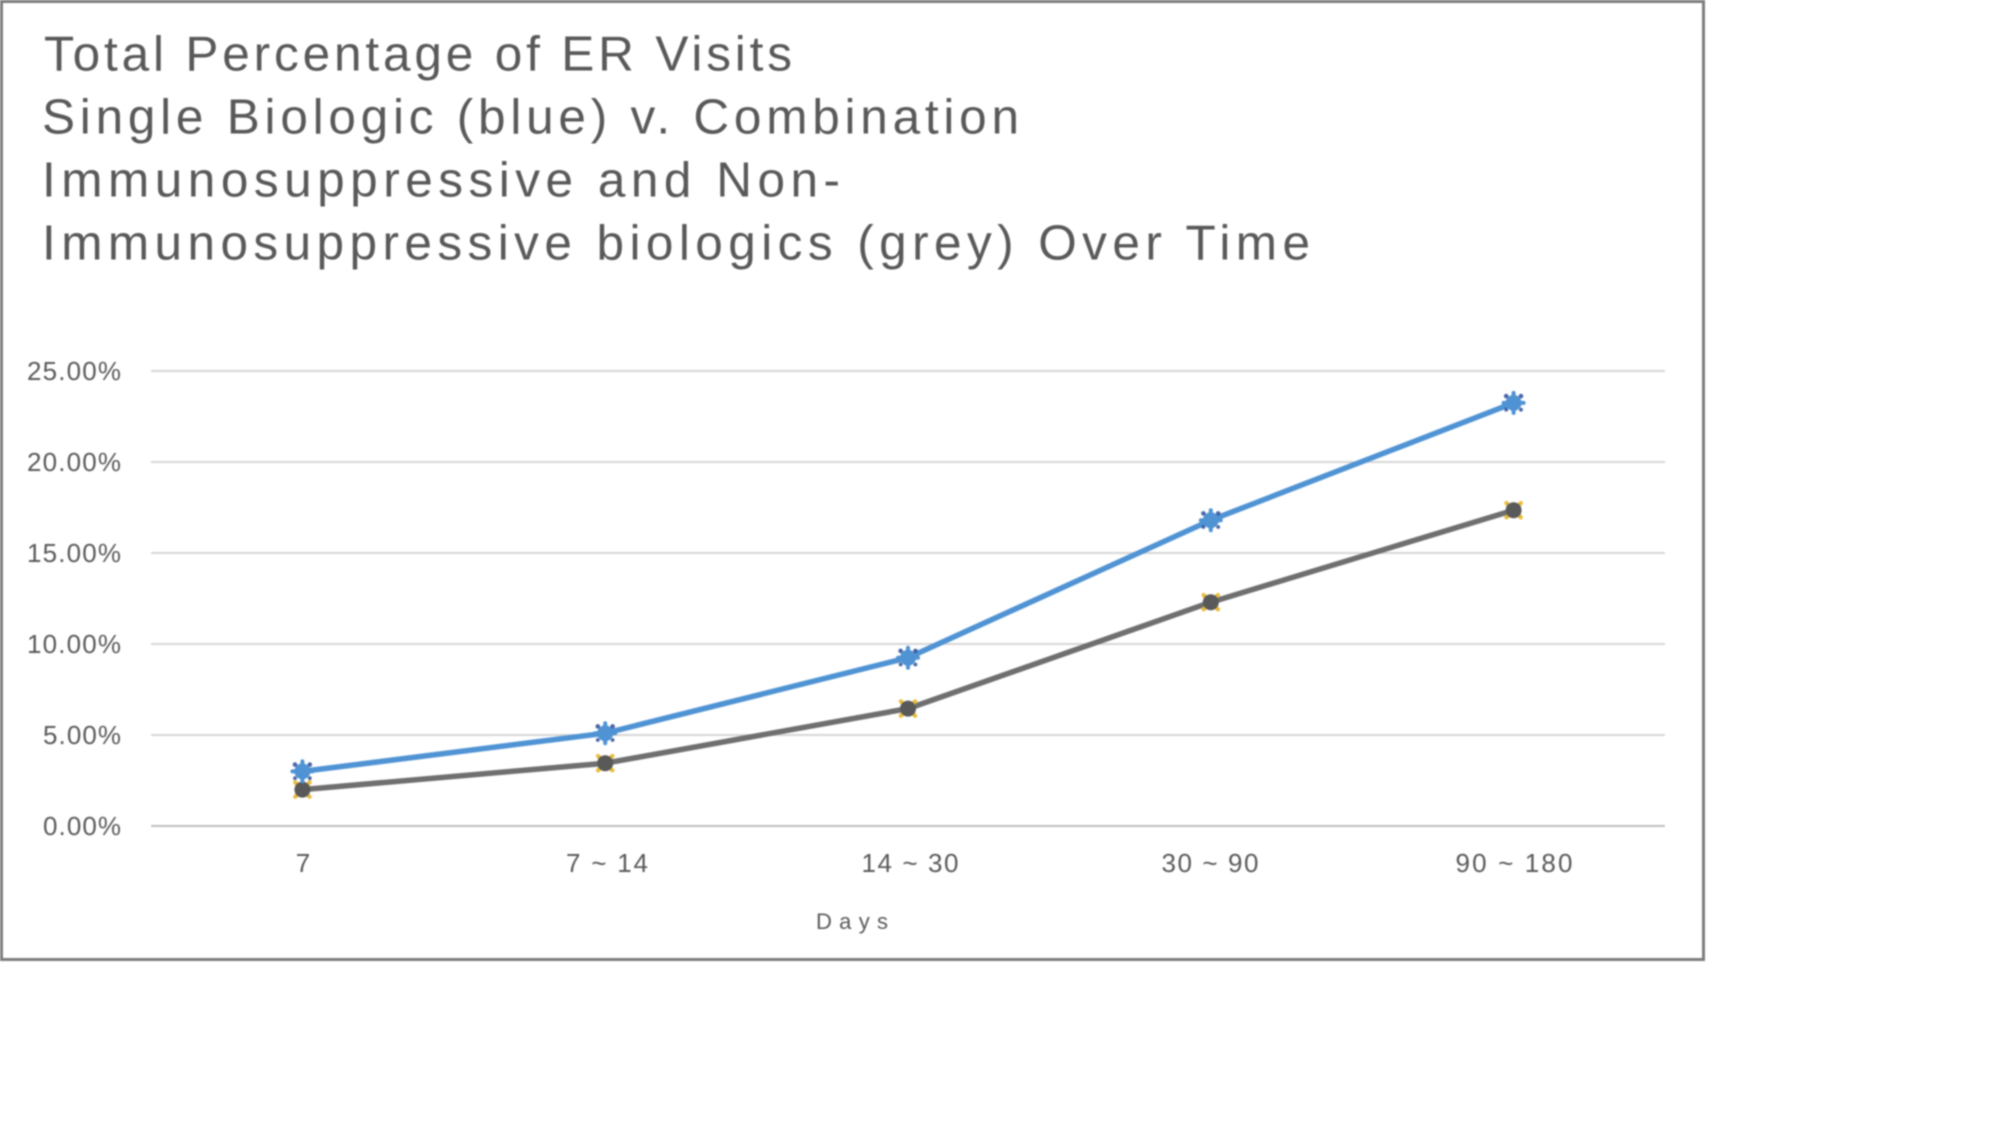 The image size is (2000, 1125). Describe the element at coordinates (303, 863) in the screenshot. I see `svg-text: 7` at that location.